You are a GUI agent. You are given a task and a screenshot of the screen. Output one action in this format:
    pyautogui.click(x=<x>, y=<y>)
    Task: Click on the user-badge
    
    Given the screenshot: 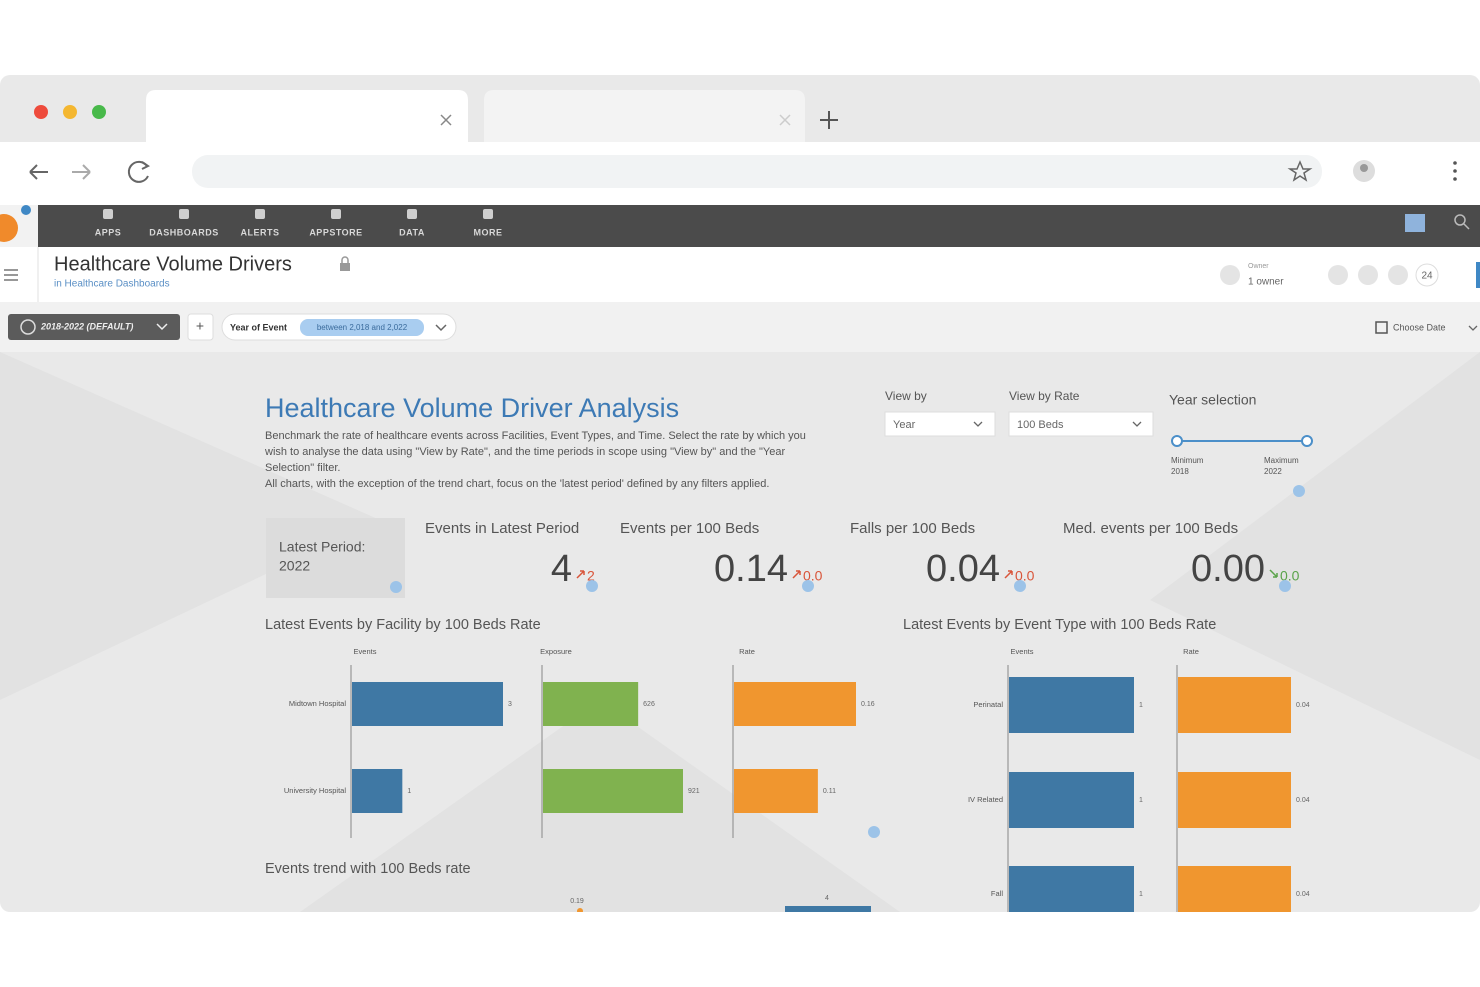 What is the action you would take?
    pyautogui.click(x=1415, y=223)
    